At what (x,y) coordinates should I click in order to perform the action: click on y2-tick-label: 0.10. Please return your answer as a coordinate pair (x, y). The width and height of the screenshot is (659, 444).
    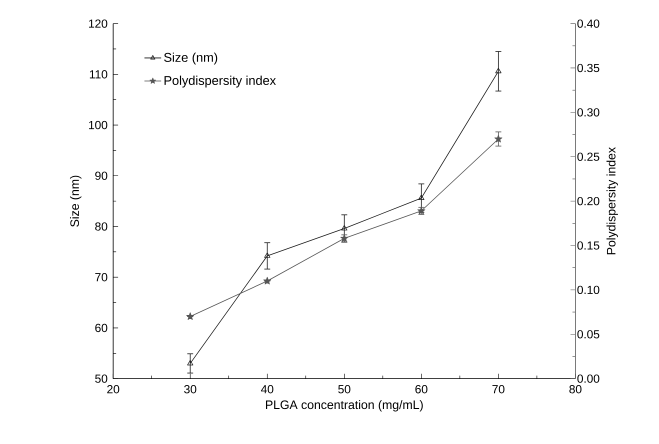
    Looking at the image, I should click on (588, 290).